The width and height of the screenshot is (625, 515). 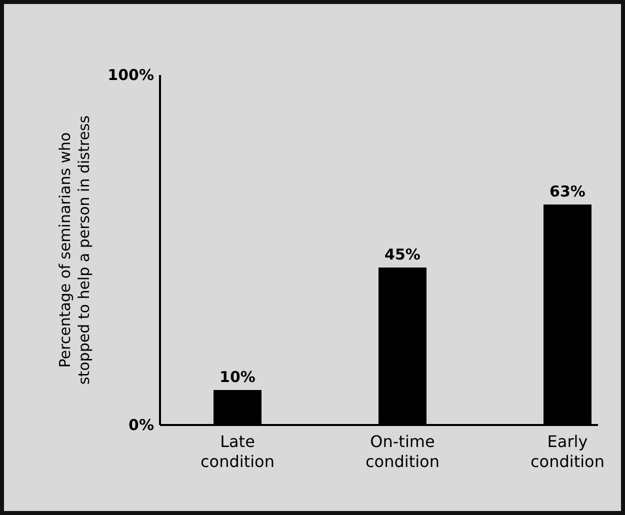 What do you see at coordinates (237, 451) in the screenshot?
I see `x-tick-label: Late condition` at bounding box center [237, 451].